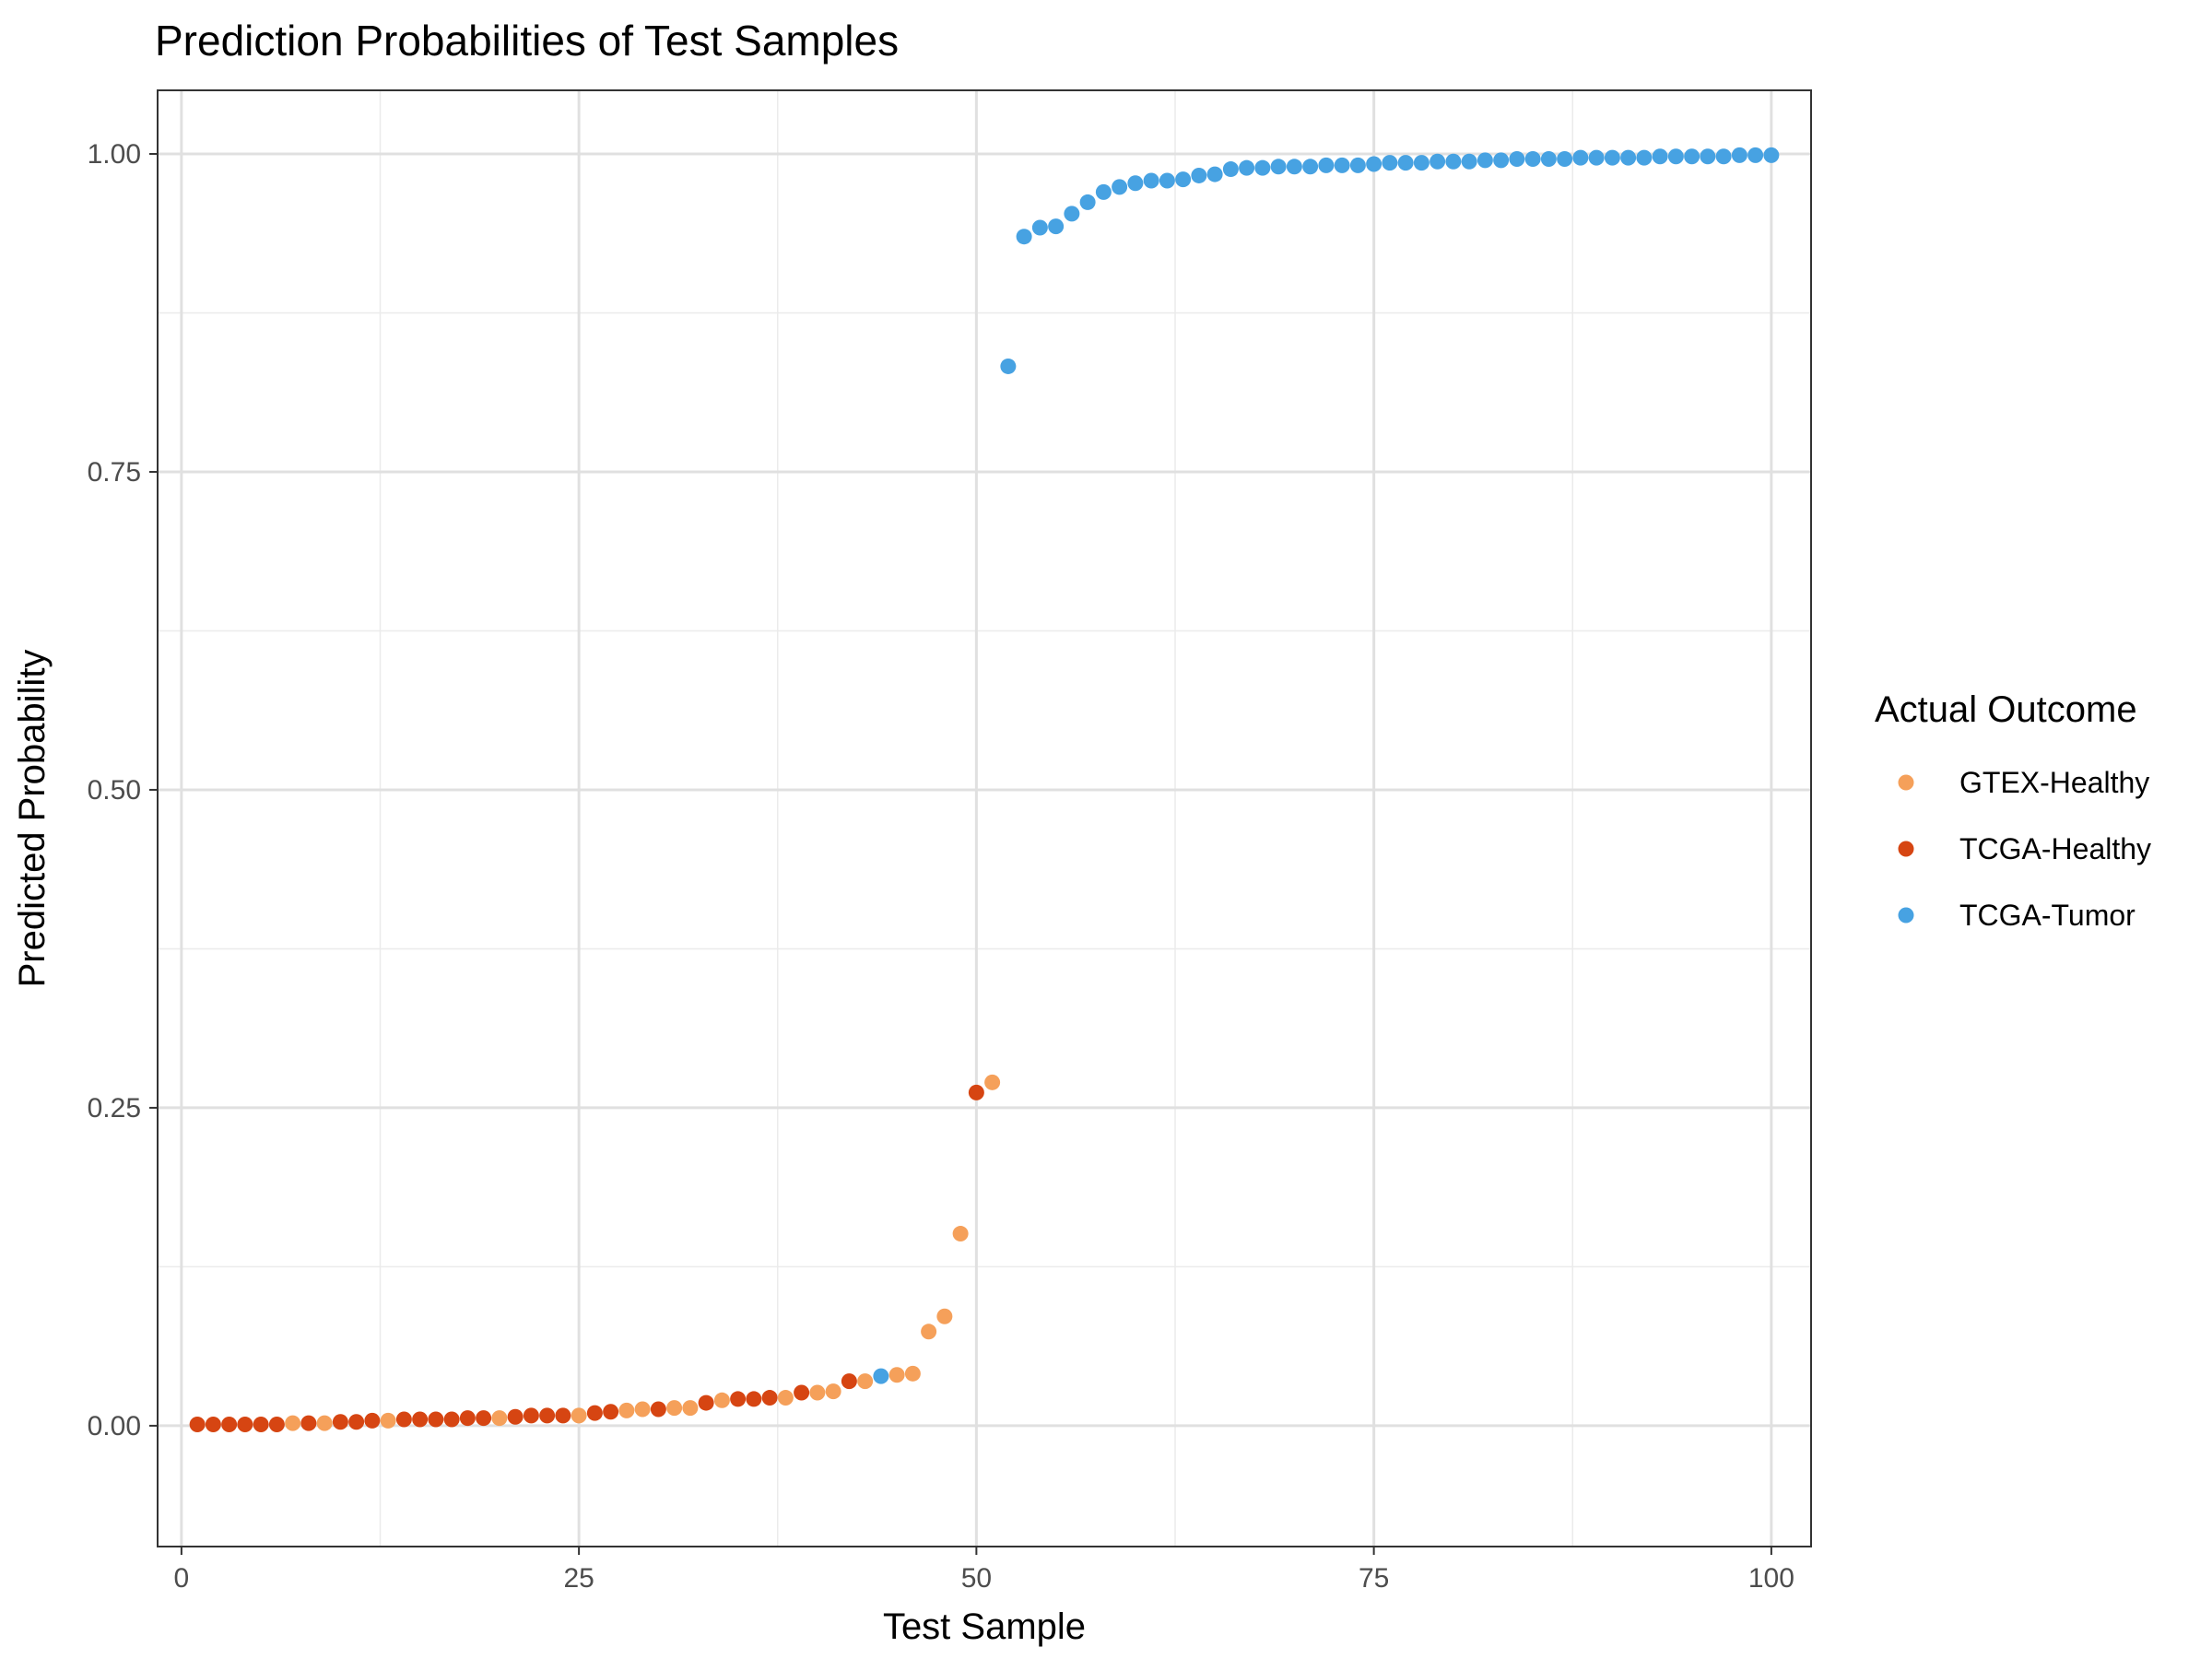 This screenshot has width=2212, height=1659. Describe the element at coordinates (114, 472) in the screenshot. I see `y-tick-label: 0.75` at that location.